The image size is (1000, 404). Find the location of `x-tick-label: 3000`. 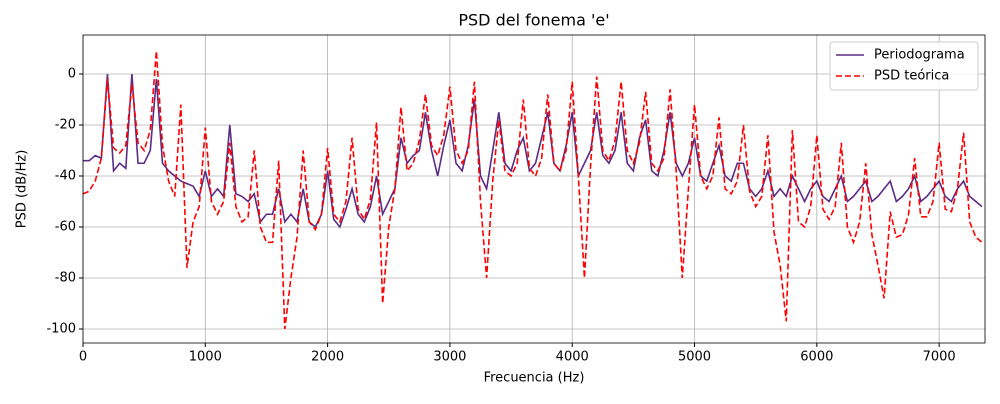

x-tick-label: 3000 is located at coordinates (449, 357).